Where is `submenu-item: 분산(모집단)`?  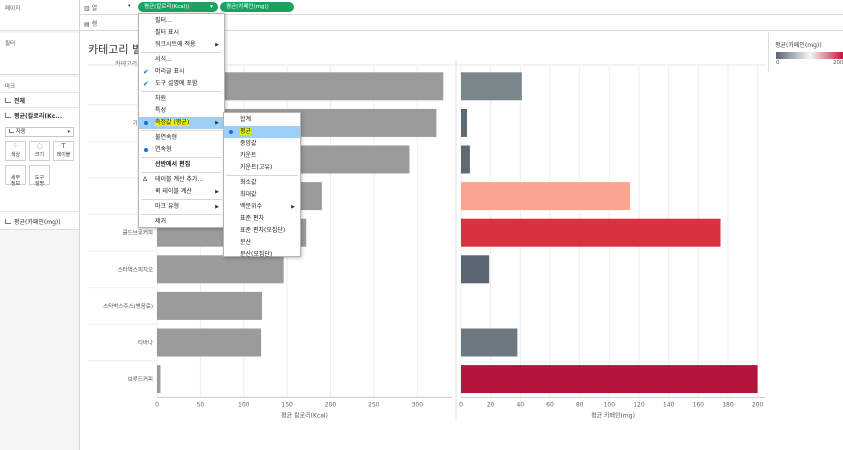
submenu-item: 분산(모집단) is located at coordinates (262, 255).